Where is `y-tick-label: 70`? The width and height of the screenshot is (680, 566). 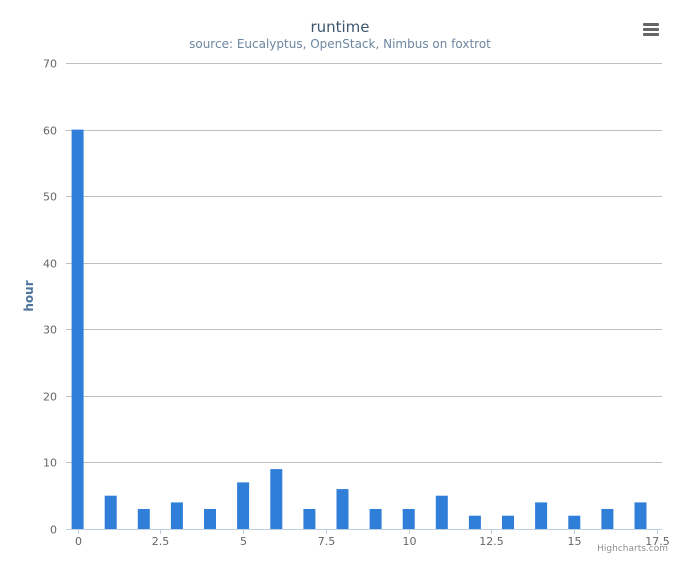
y-tick-label: 70 is located at coordinates (50, 64).